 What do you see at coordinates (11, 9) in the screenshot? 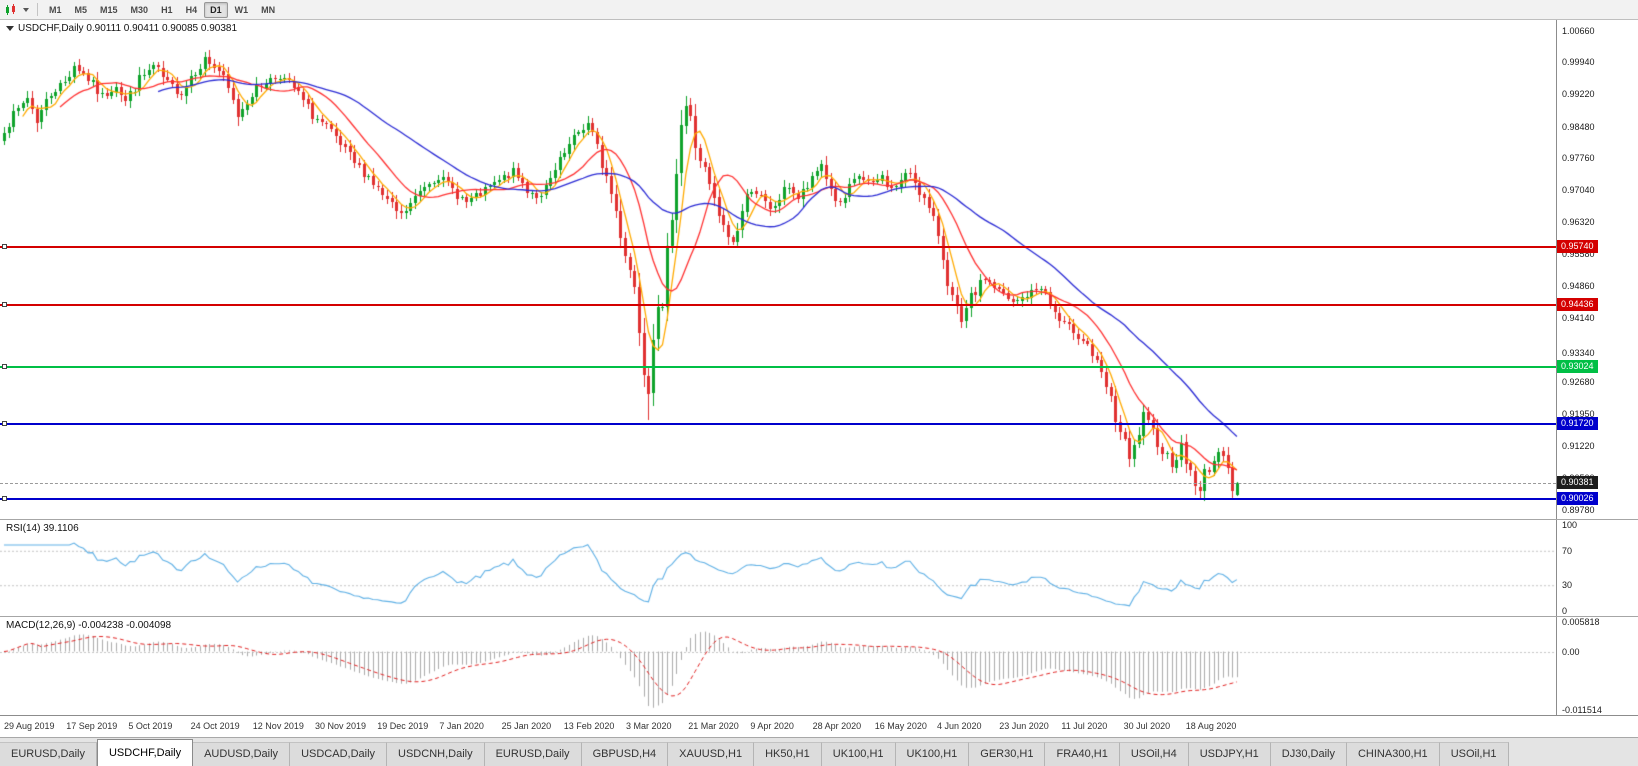
I see `candlestick-chart-icon` at bounding box center [11, 9].